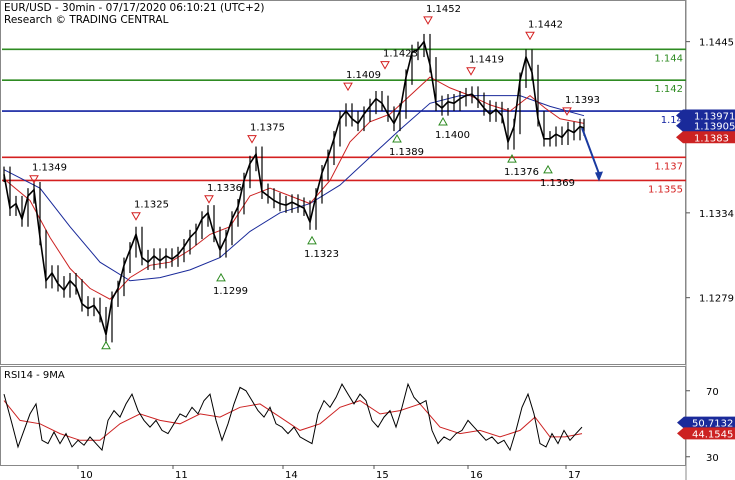  Describe the element at coordinates (716, 214) in the screenshot. I see `price-y-tick-label: 1.1334` at that location.